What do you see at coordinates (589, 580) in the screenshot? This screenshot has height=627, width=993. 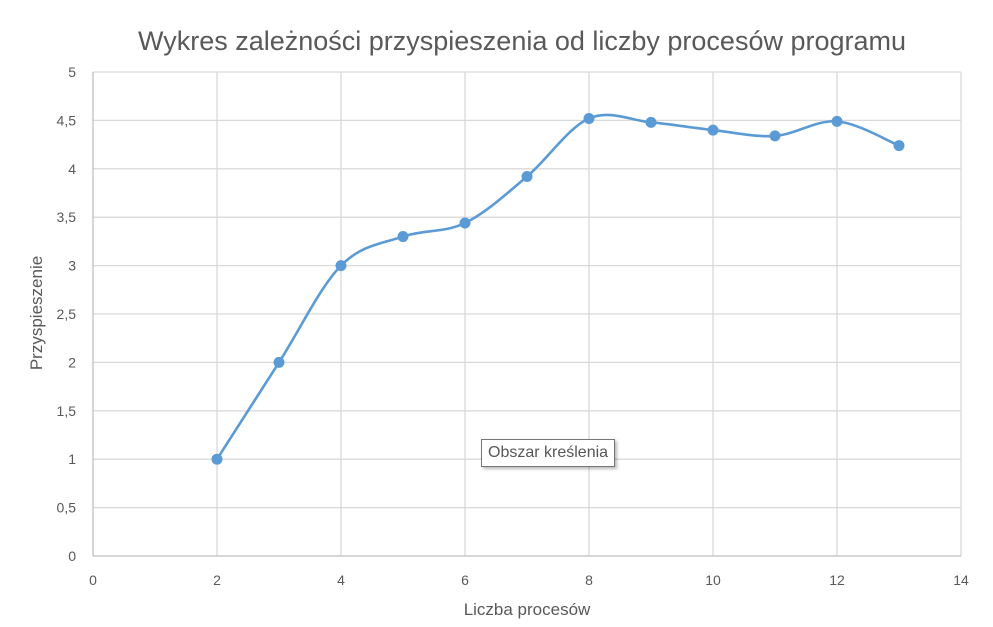 I see `x-tick-label: 8` at bounding box center [589, 580].